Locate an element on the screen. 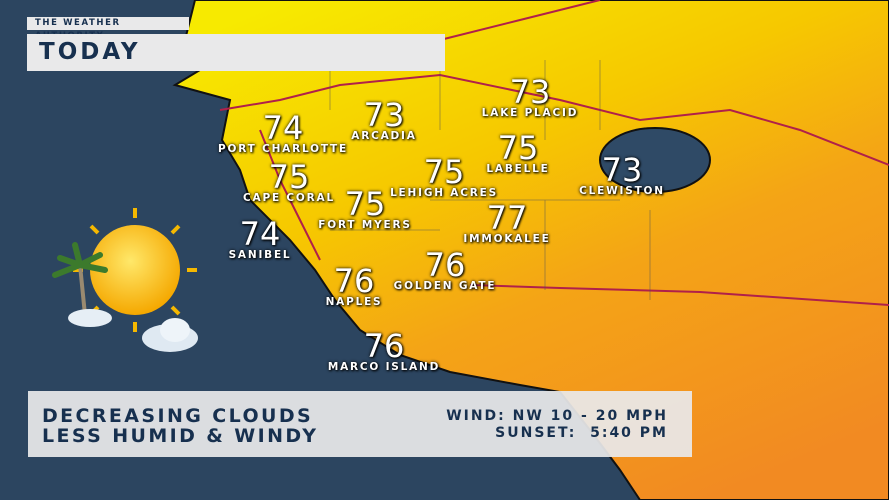  city-clewiston: 73 CLEWISTON is located at coordinates (622, 174).